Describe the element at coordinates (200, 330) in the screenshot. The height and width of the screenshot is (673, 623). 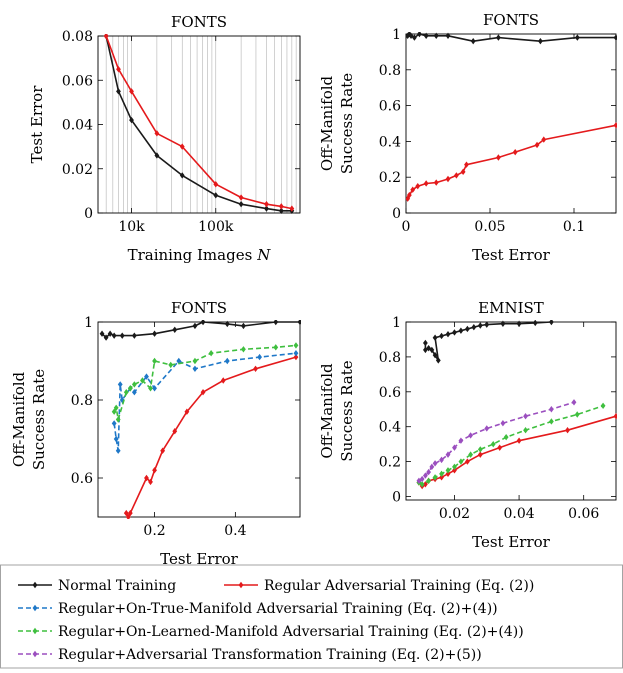
I see `series-normal` at that location.